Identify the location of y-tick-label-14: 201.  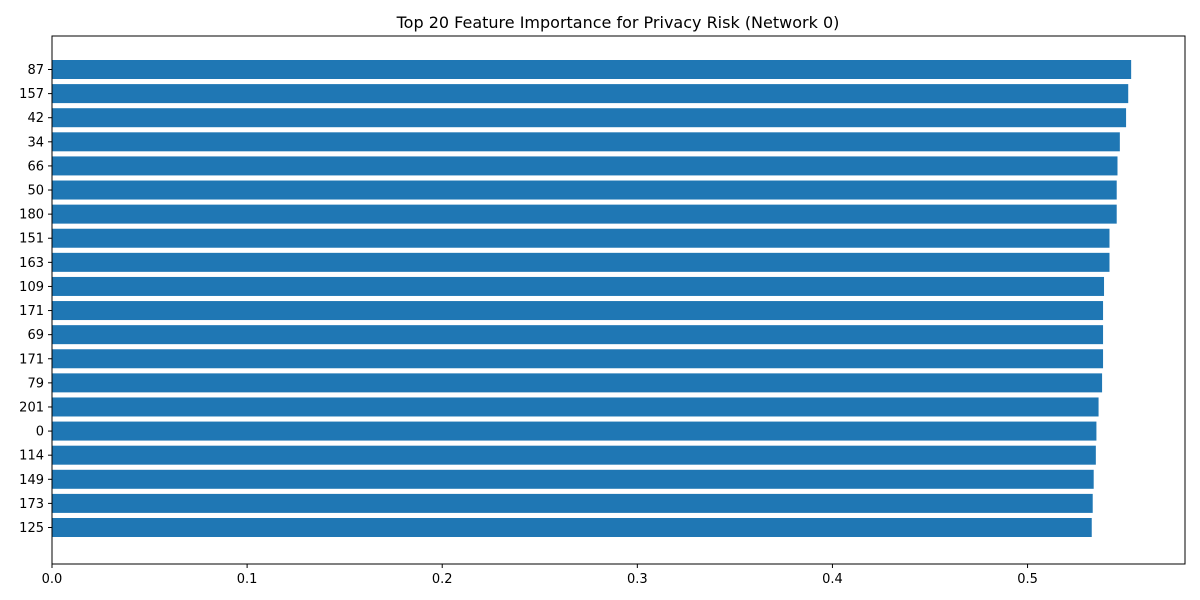
(31, 407).